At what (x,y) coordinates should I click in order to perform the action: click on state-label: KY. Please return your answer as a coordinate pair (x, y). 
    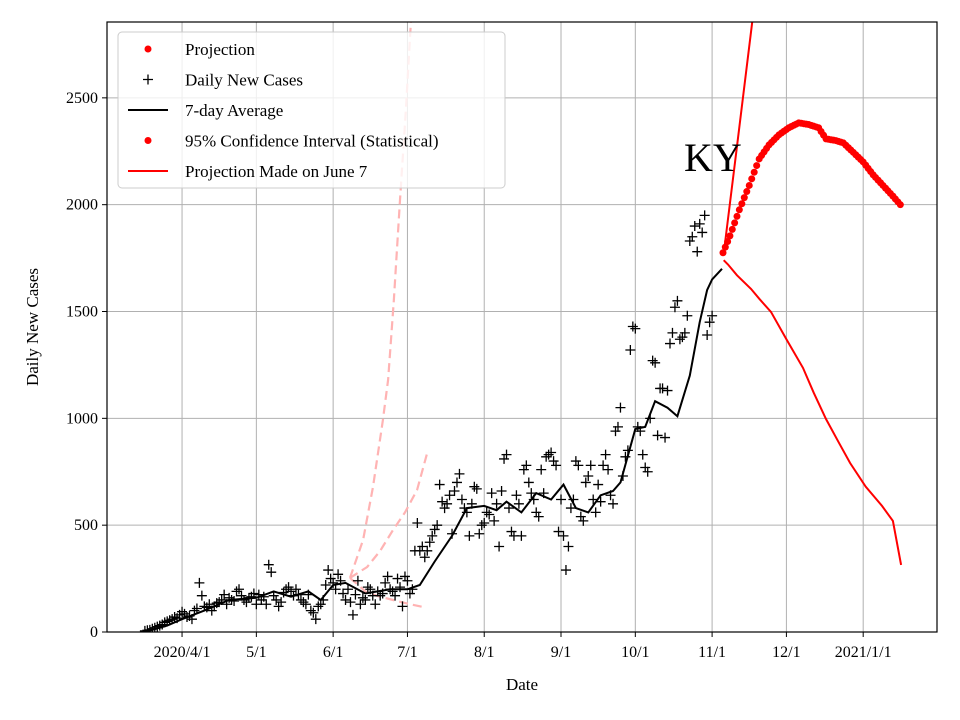
    Looking at the image, I should click on (713, 157).